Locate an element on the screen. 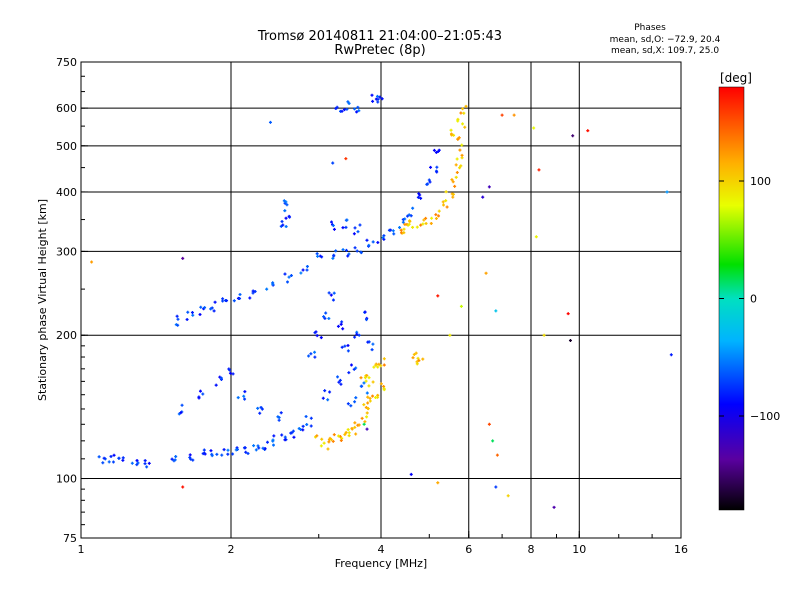  colorbar-label: [deg] is located at coordinates (736, 78).